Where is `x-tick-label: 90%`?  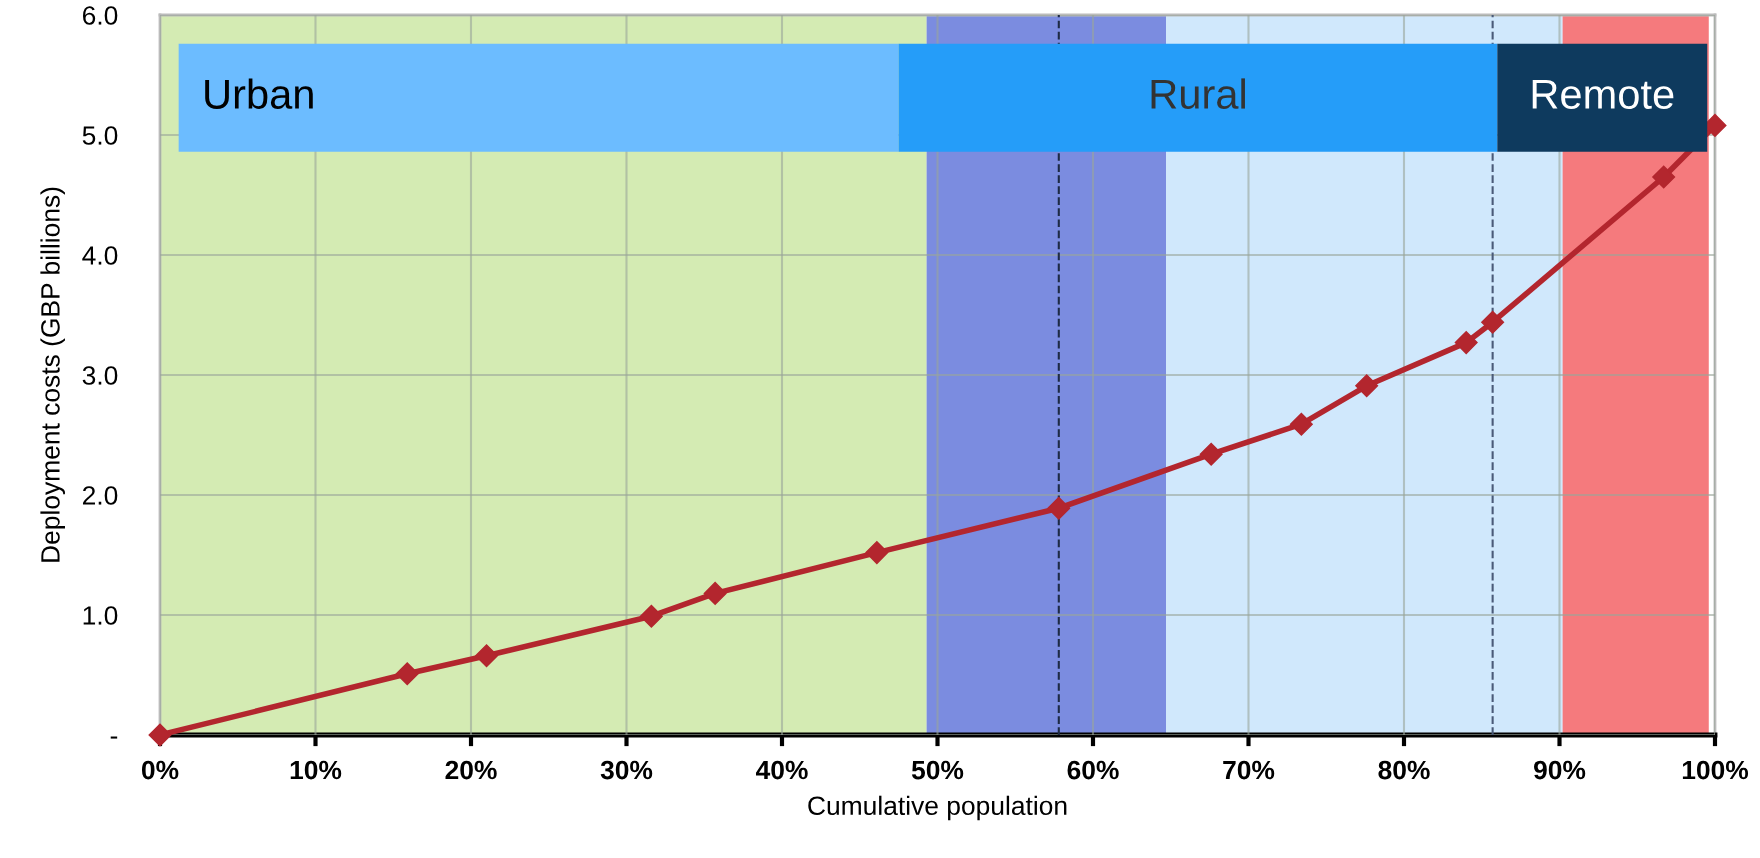 x-tick-label: 90% is located at coordinates (1560, 770).